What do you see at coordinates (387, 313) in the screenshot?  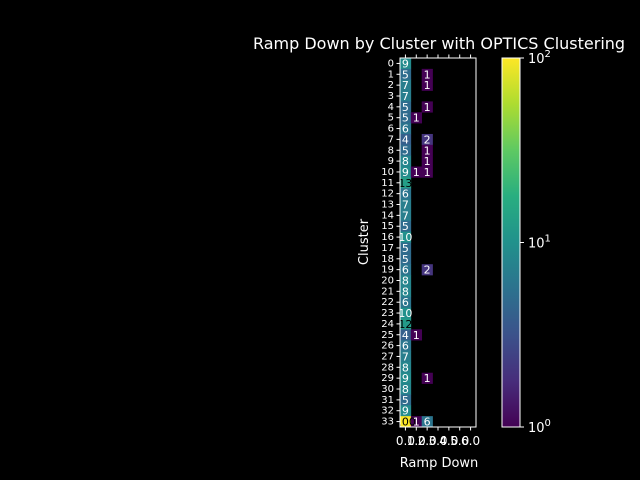 I see `y-tick-label: 23` at bounding box center [387, 313].